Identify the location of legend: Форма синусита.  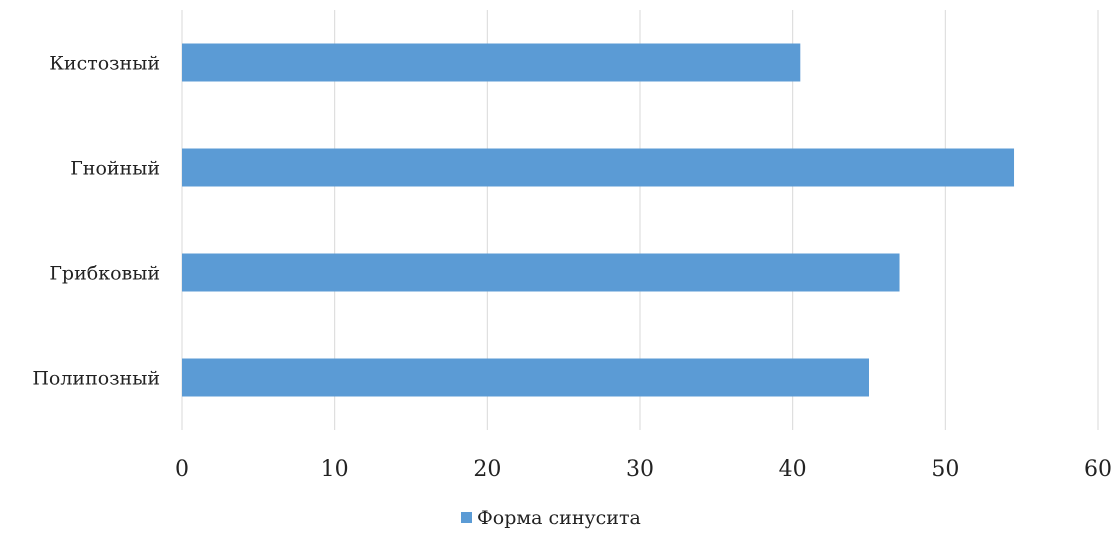
(551, 518).